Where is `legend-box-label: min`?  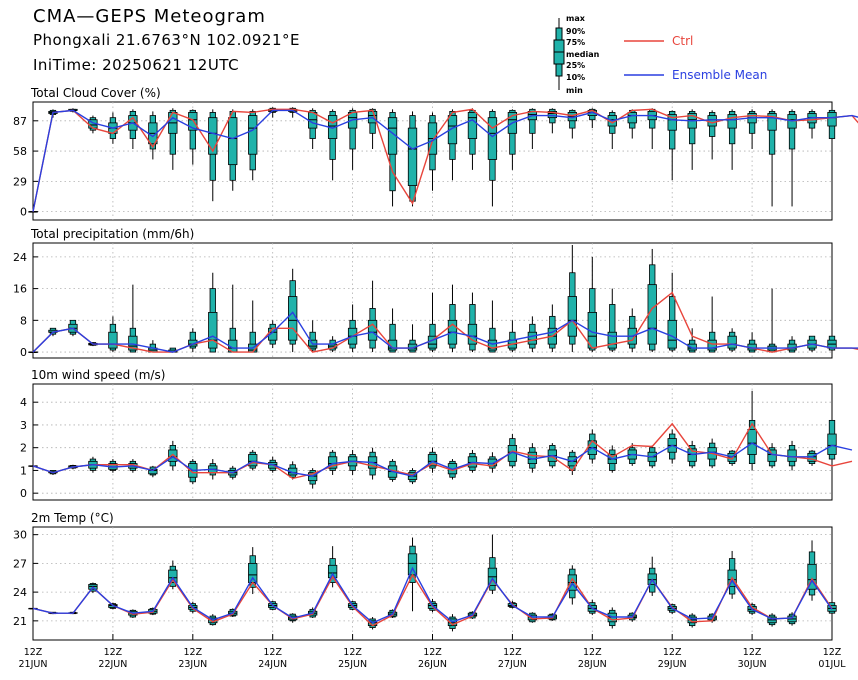 legend-box-label: min is located at coordinates (574, 90).